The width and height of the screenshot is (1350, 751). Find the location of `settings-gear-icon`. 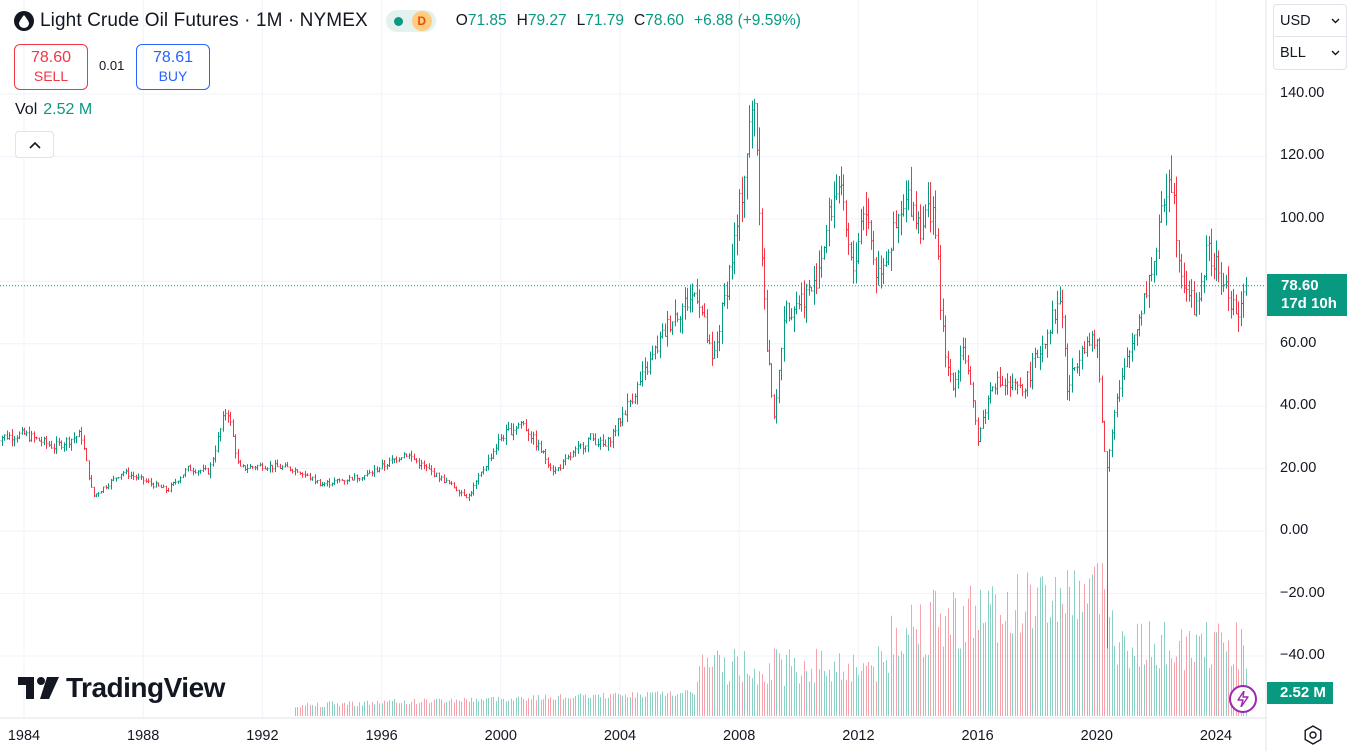

settings-gear-icon is located at coordinates (1313, 735).